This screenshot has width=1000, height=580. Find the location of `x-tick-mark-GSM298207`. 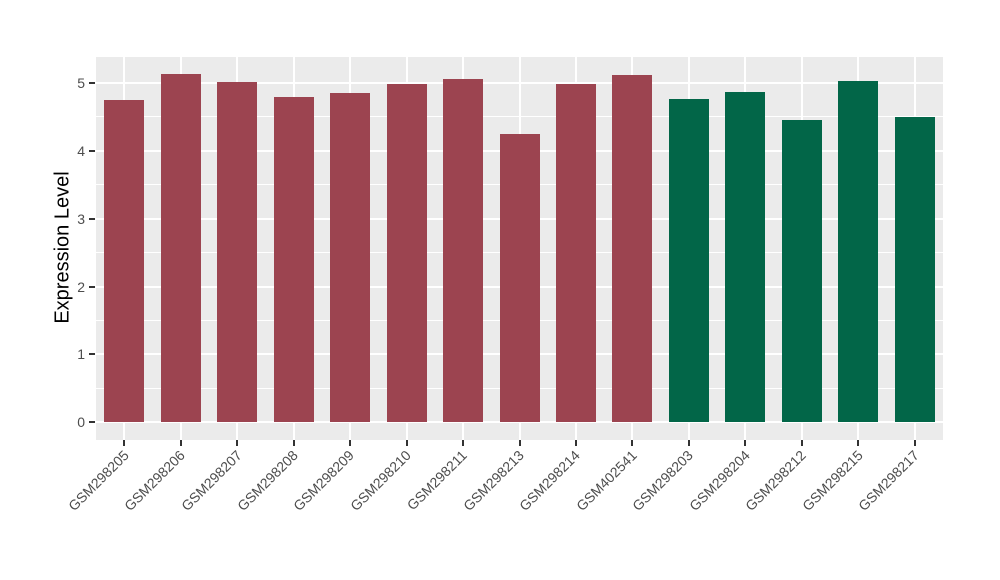

x-tick-mark-GSM298207 is located at coordinates (237, 443).